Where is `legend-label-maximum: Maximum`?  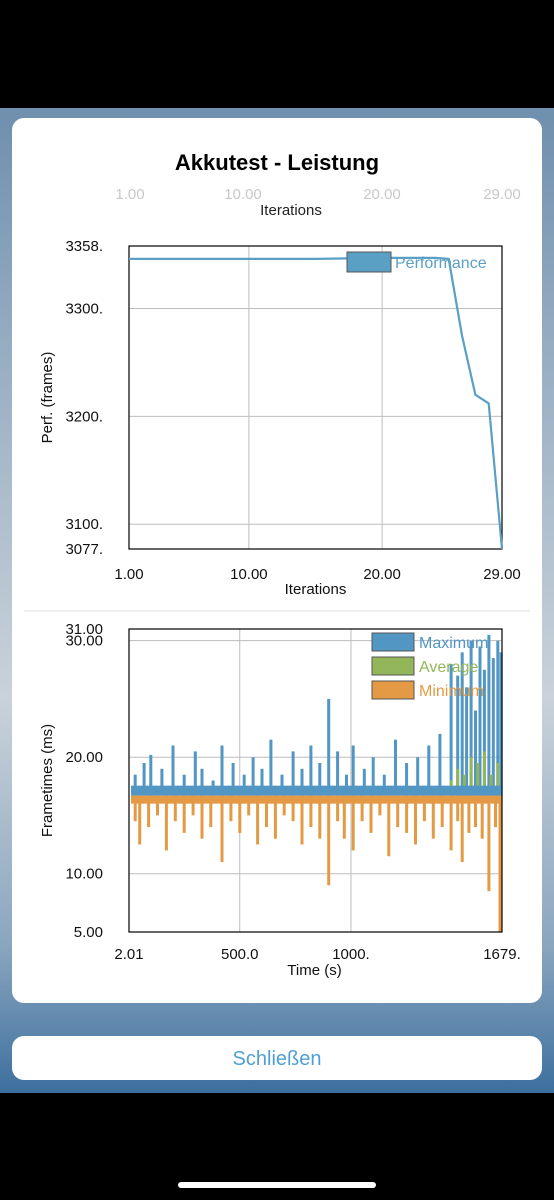 legend-label-maximum: Maximum is located at coordinates (453, 643).